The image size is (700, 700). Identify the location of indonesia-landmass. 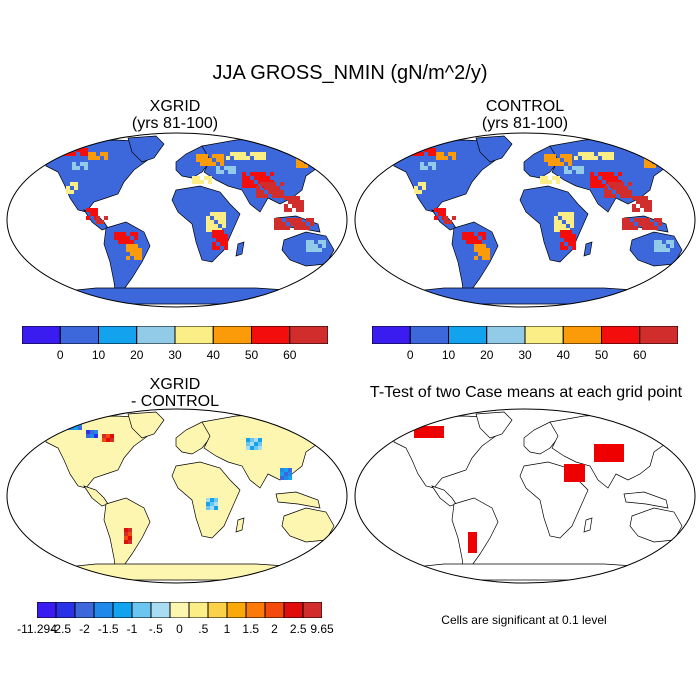
(646, 500).